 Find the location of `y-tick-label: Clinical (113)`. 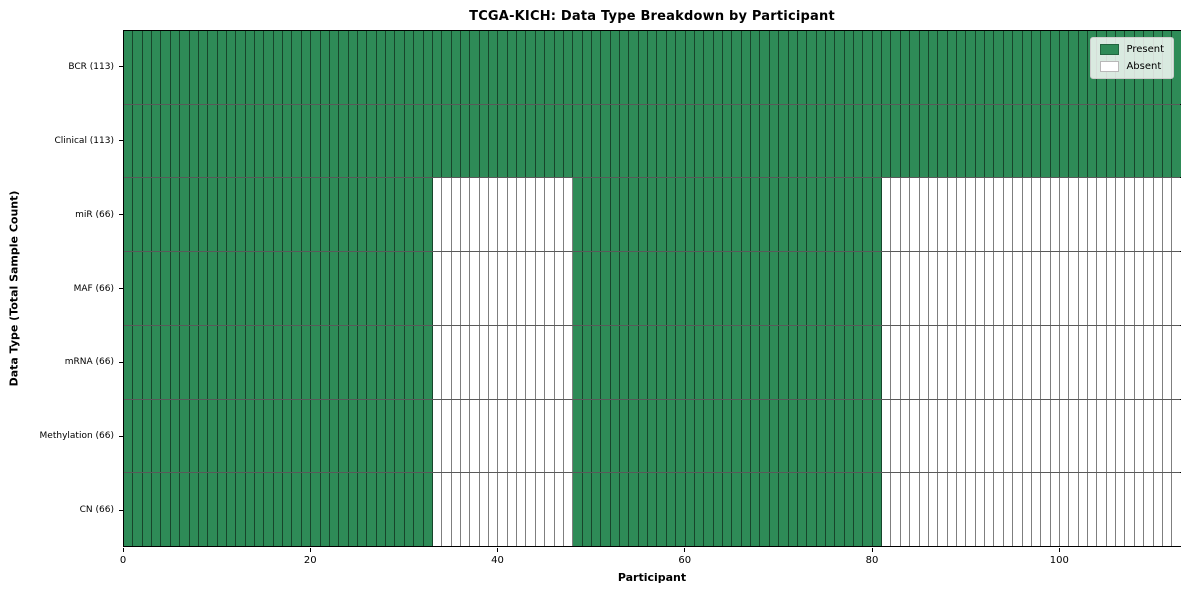

y-tick-label: Clinical (113) is located at coordinates (84, 140).